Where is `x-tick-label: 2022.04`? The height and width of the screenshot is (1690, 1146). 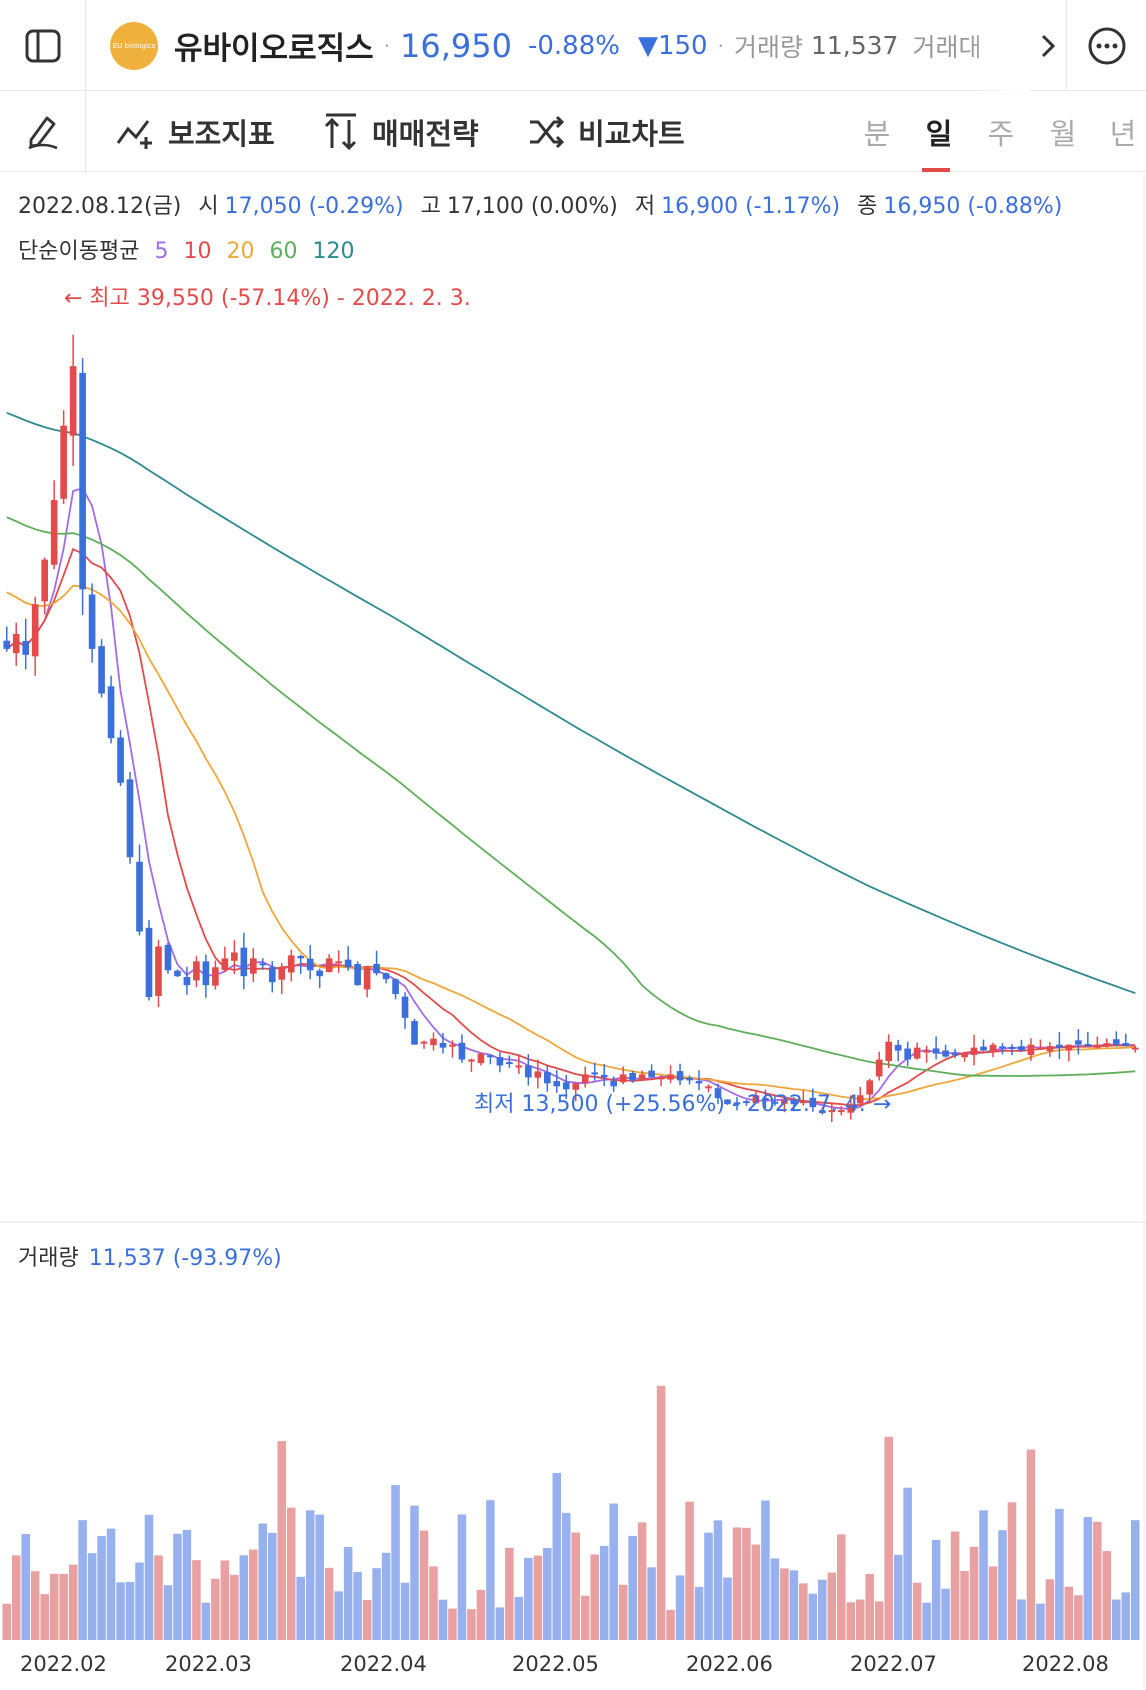
x-tick-label: 2022.04 is located at coordinates (383, 1664).